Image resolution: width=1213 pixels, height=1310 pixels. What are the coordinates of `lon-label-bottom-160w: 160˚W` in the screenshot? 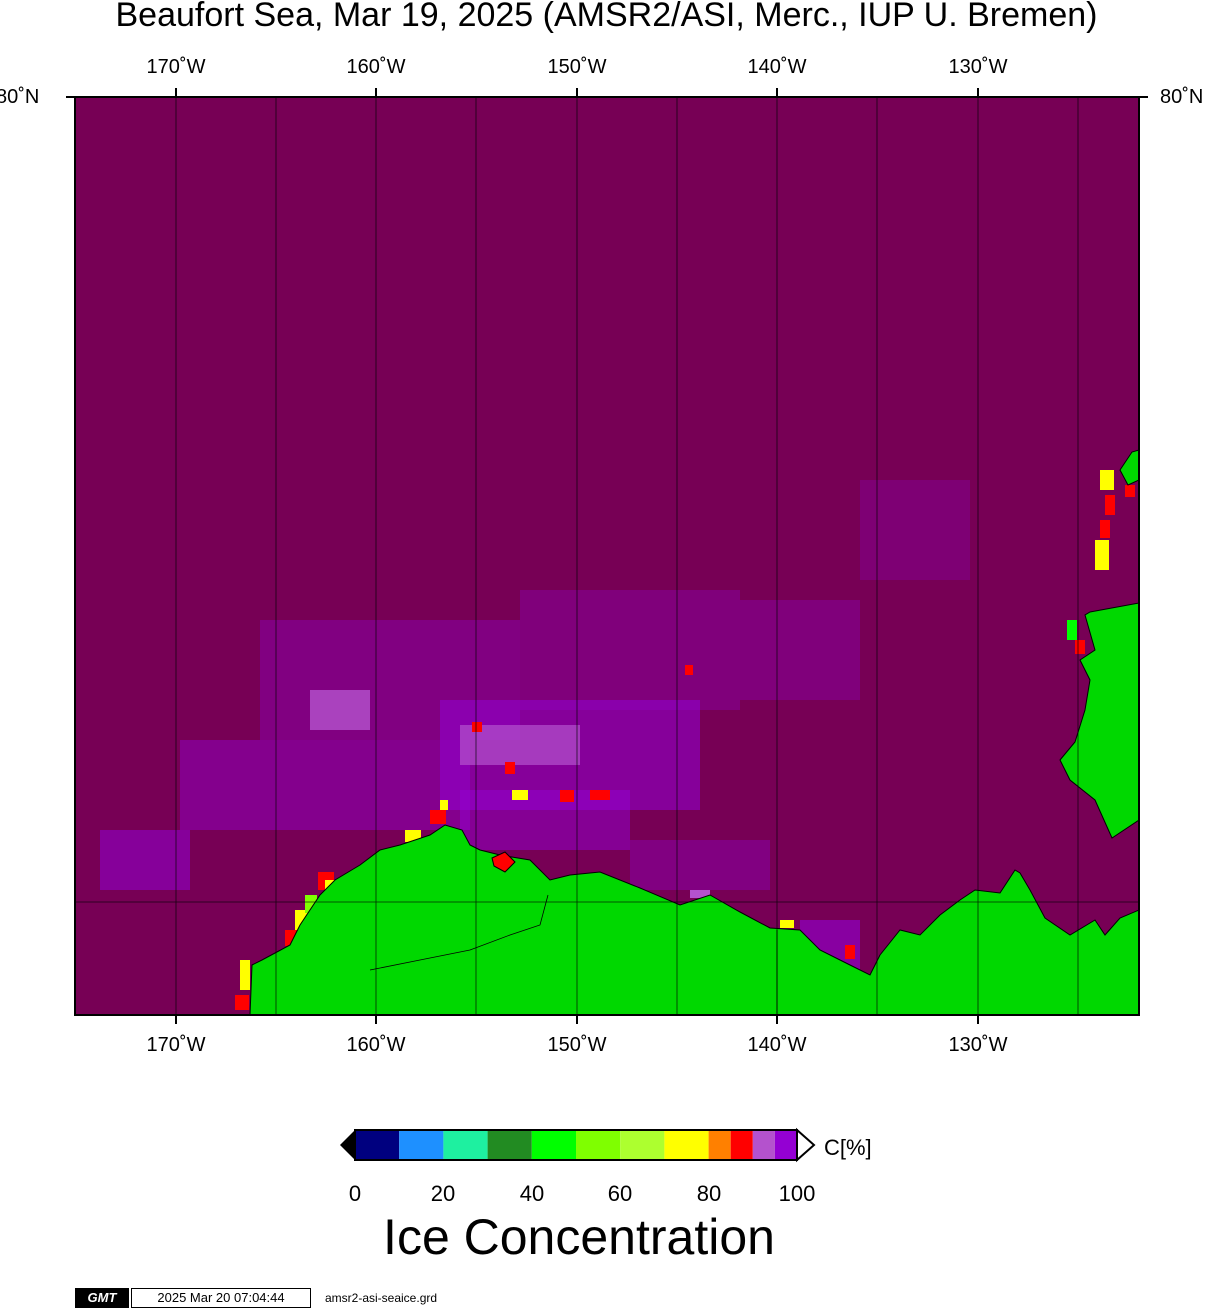 It's located at (376, 1045).